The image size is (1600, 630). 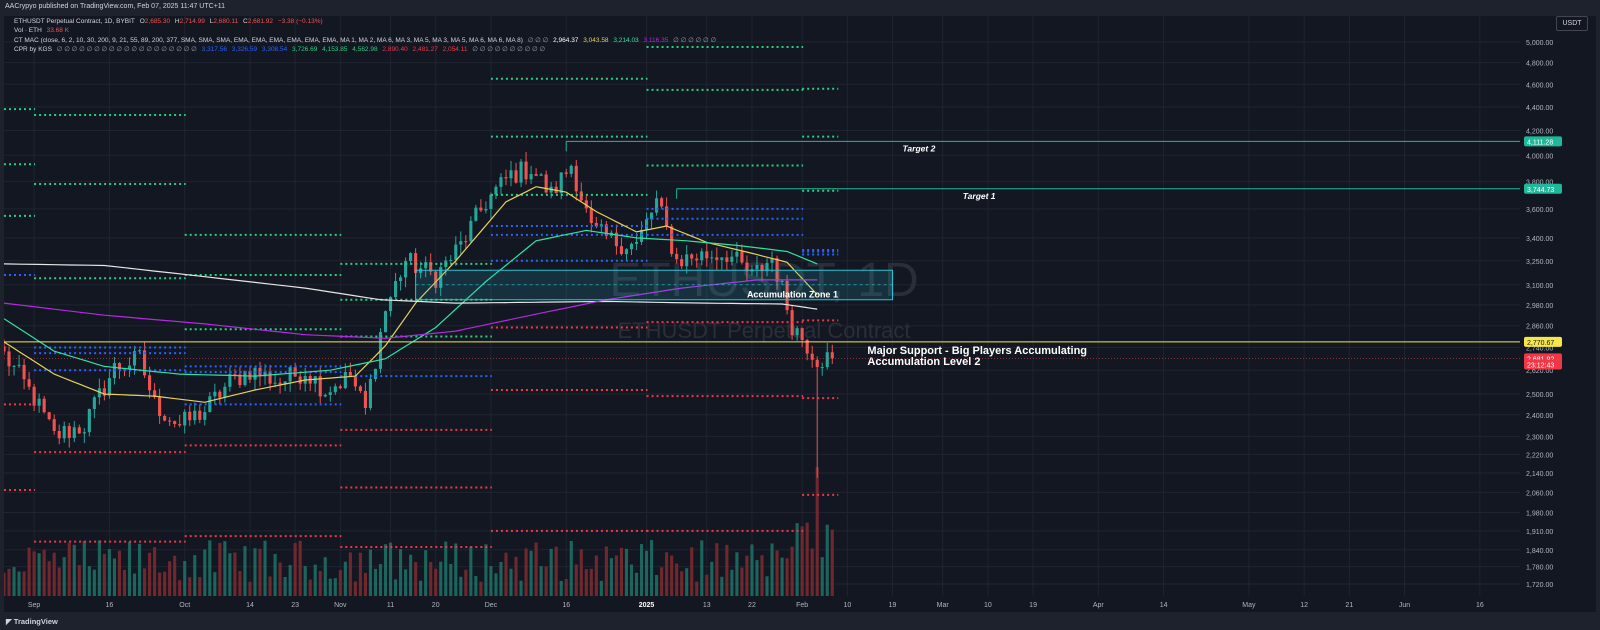 What do you see at coordinates (1349, 605) in the screenshot?
I see `time-axis-tick: 21` at bounding box center [1349, 605].